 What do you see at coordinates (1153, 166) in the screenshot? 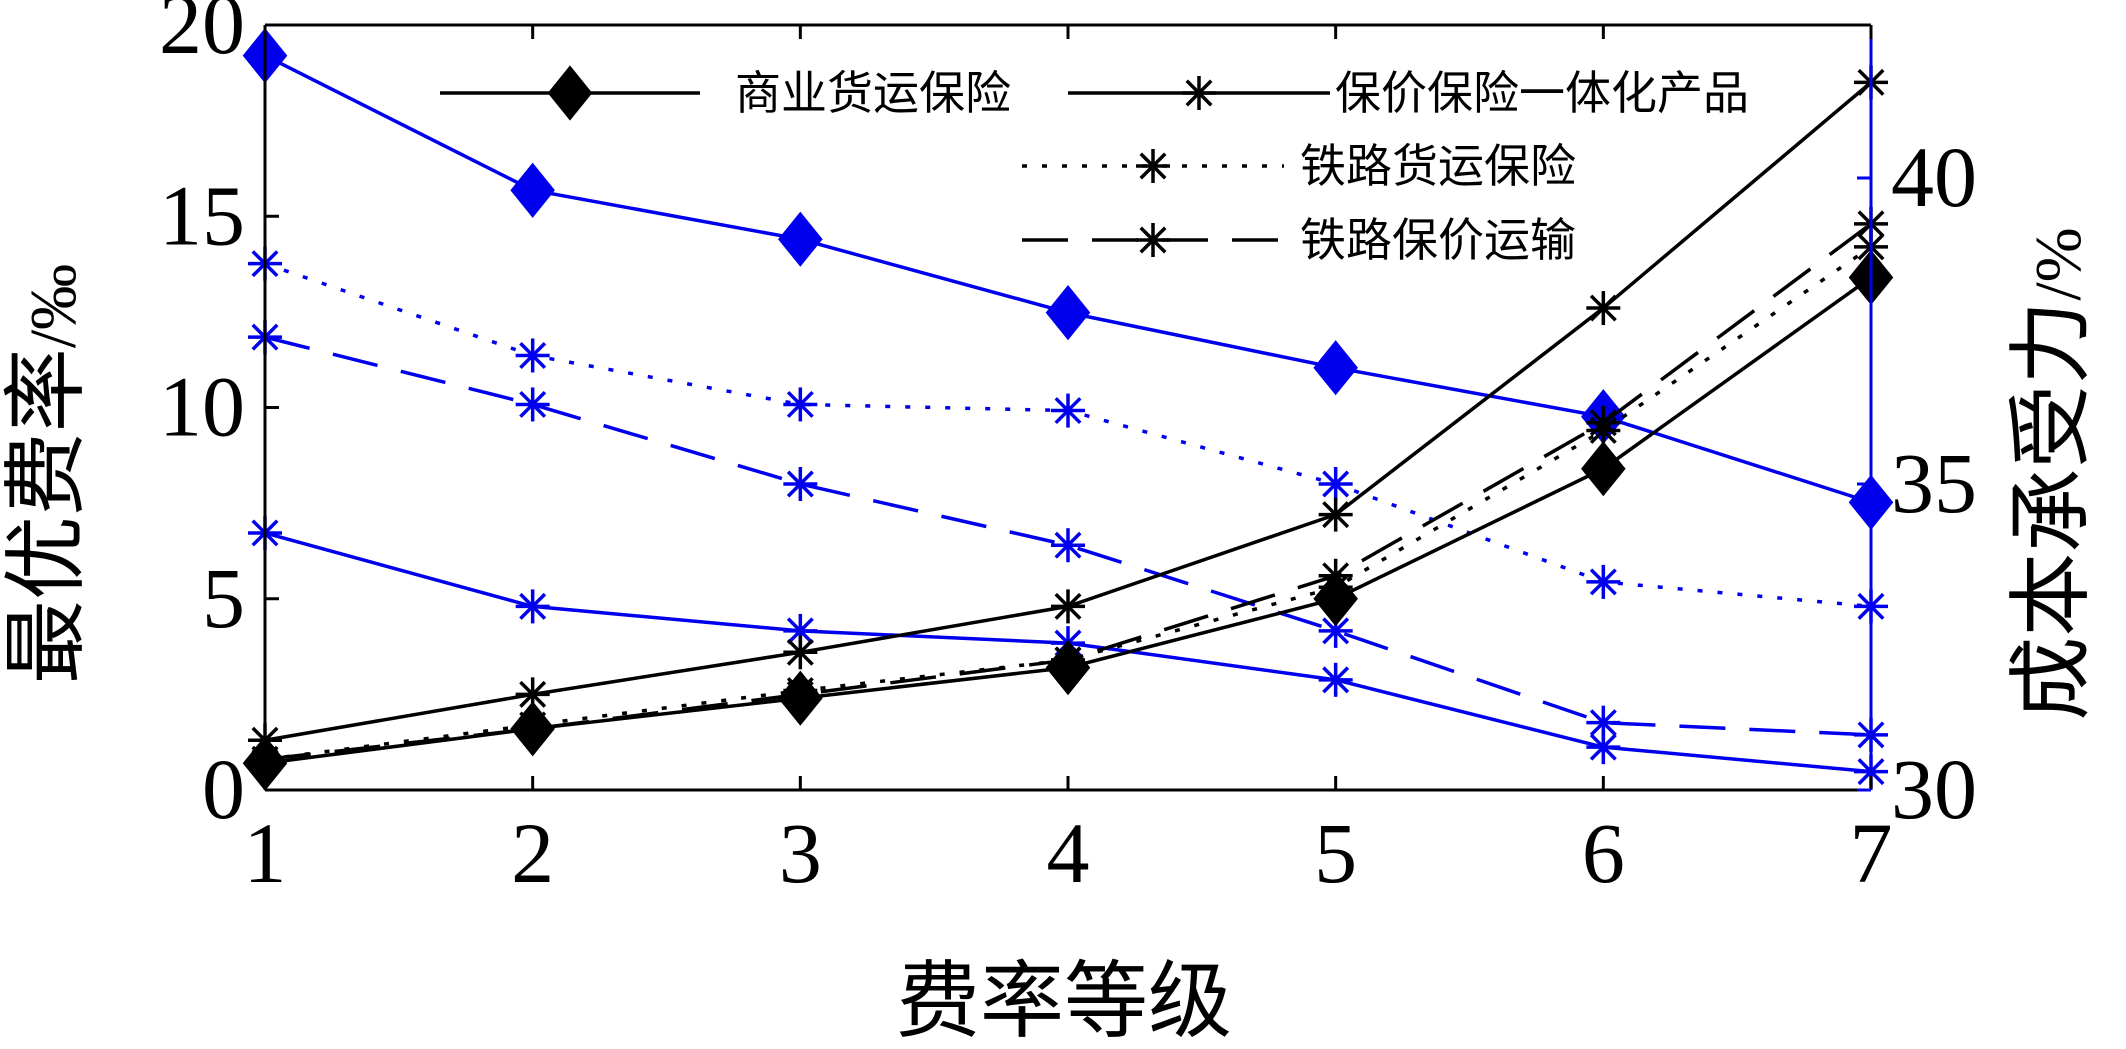
I see `legend-marker-rail-cargo-insurance` at bounding box center [1153, 166].